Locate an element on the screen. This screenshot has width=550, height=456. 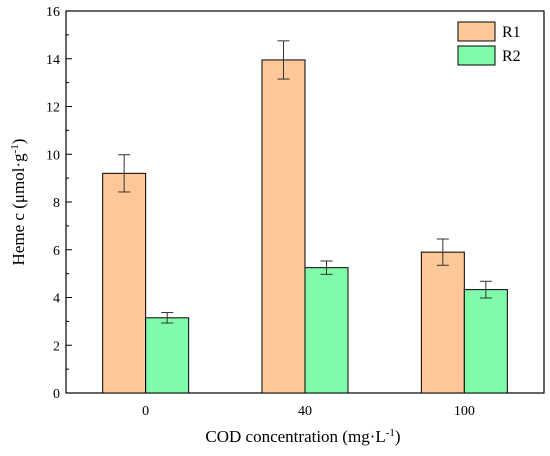
y-axis-label: Heme c (μmol·g-1) is located at coordinates (18, 202).